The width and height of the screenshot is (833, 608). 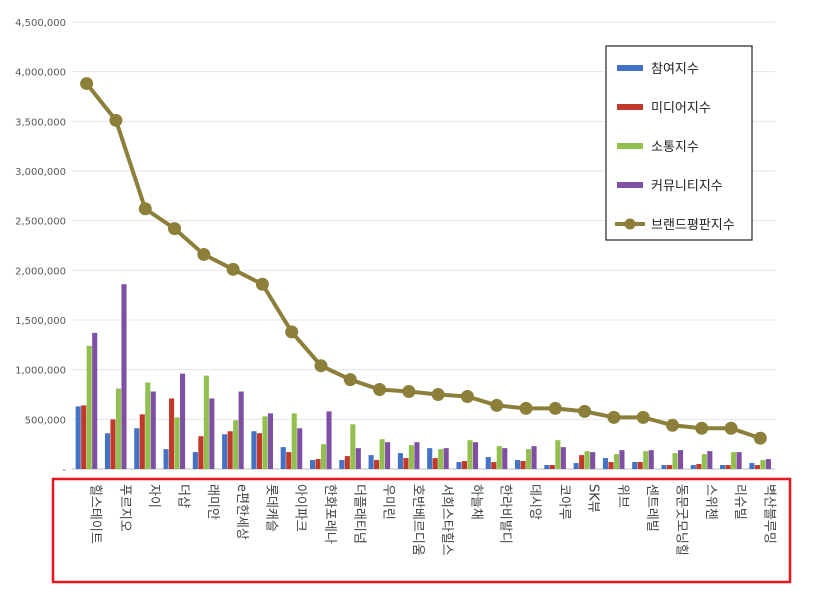 What do you see at coordinates (534, 502) in the screenshot?
I see `x-tick-label: 데시앙` at bounding box center [534, 502].